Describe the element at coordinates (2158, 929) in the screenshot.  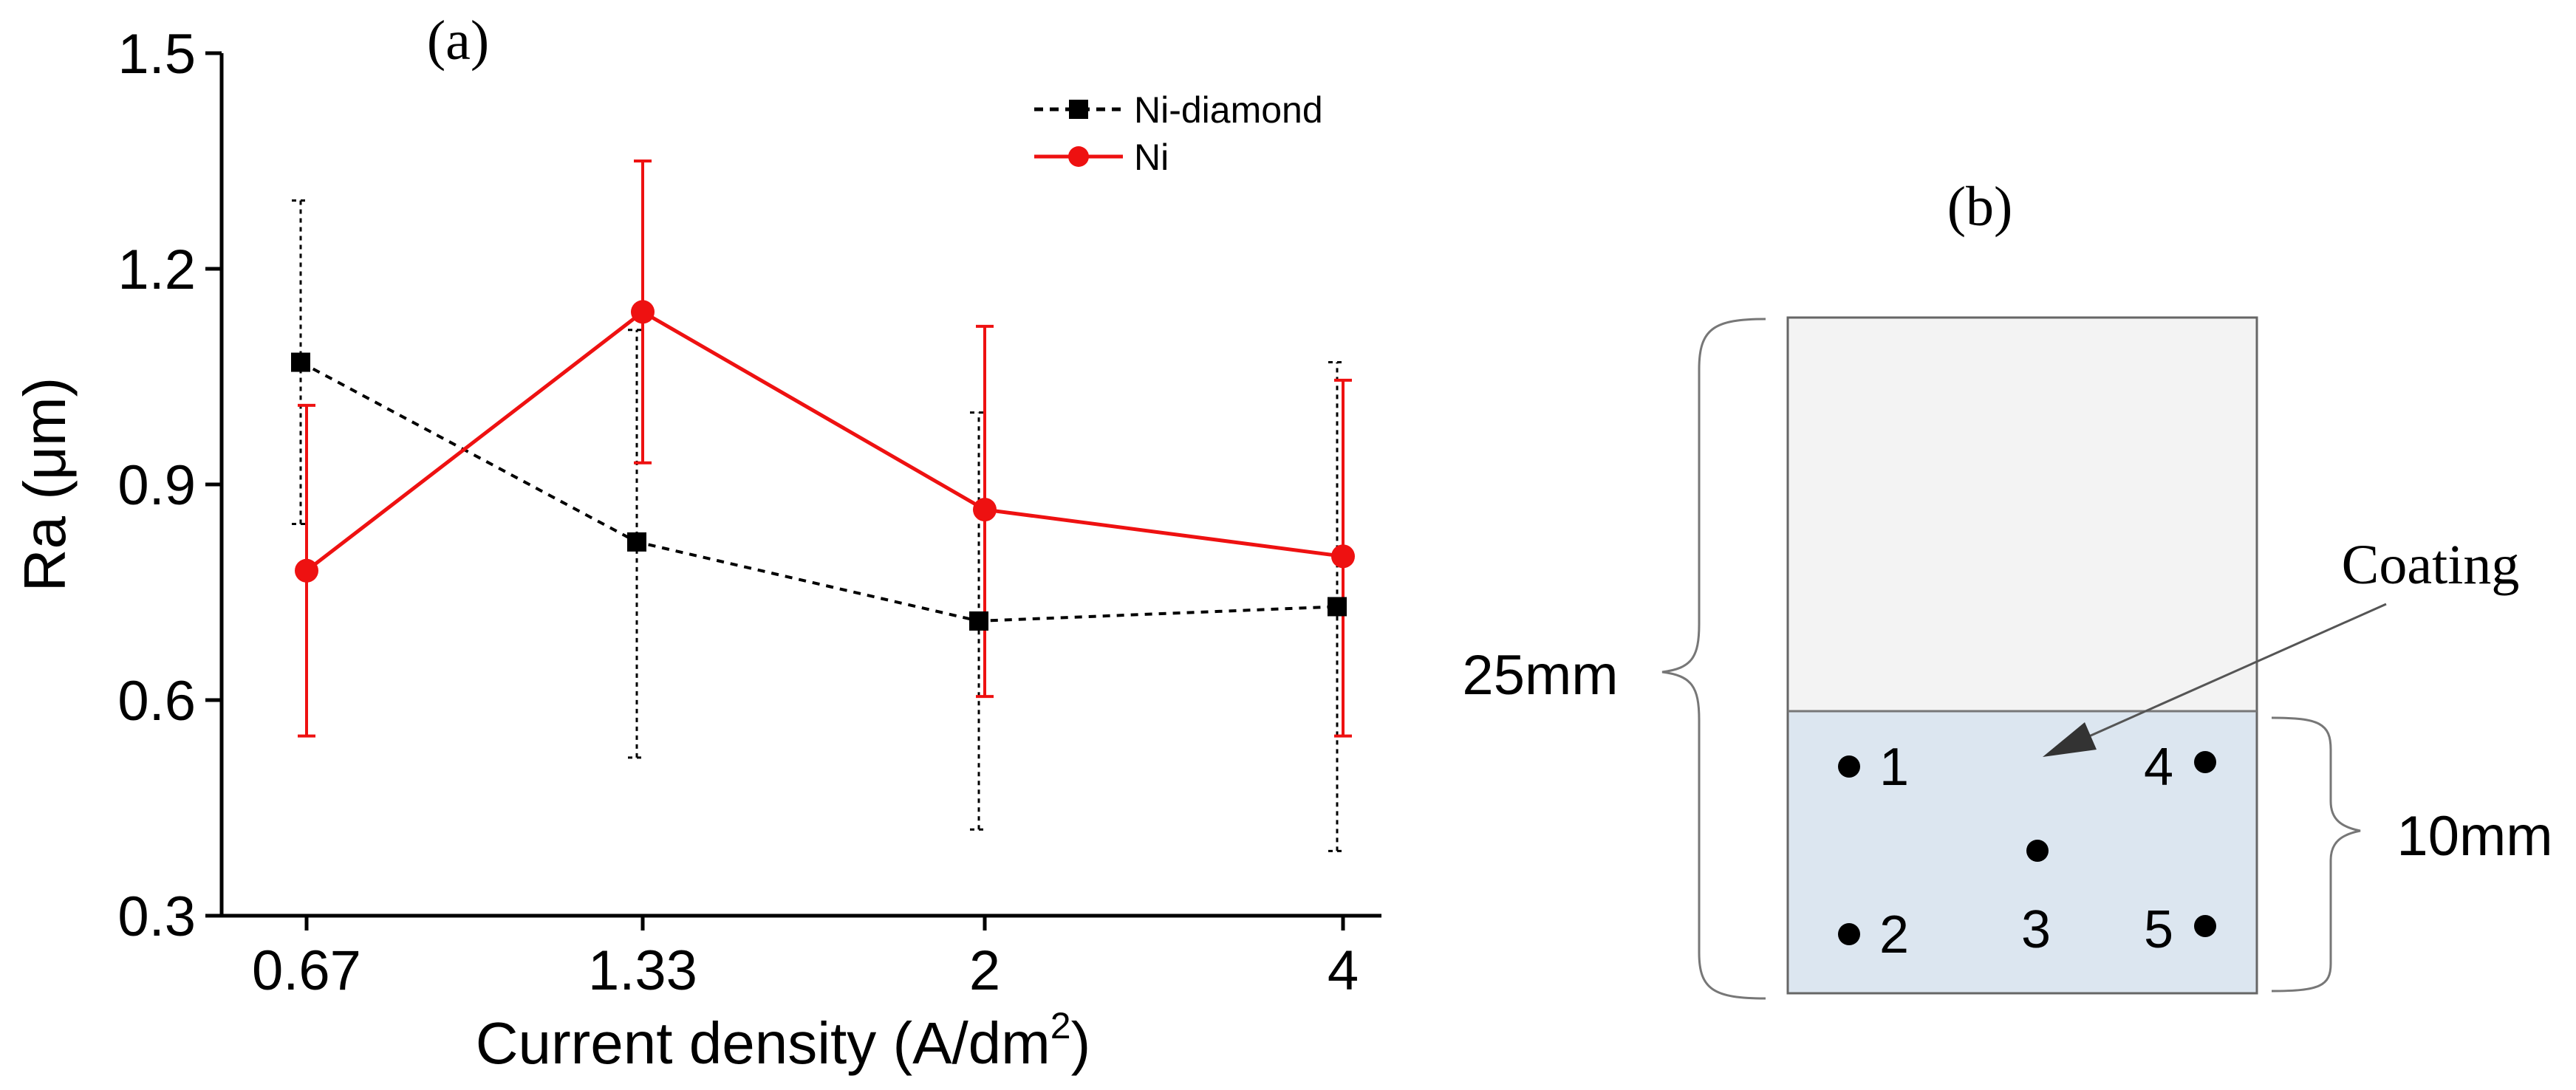
I see `measurement-label-5: 5` at that location.